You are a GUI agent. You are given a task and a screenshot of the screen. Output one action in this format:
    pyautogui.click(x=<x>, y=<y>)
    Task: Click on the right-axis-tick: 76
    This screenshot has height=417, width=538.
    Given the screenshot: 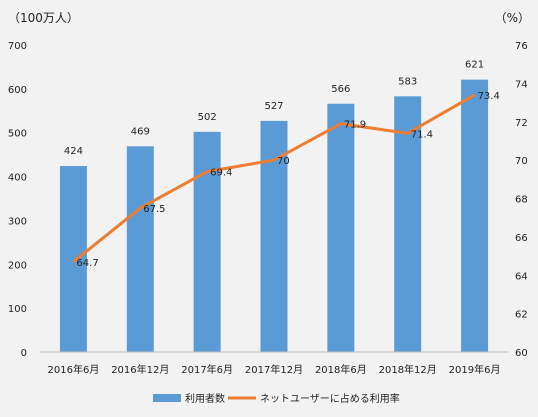 What is the action you would take?
    pyautogui.click(x=521, y=46)
    